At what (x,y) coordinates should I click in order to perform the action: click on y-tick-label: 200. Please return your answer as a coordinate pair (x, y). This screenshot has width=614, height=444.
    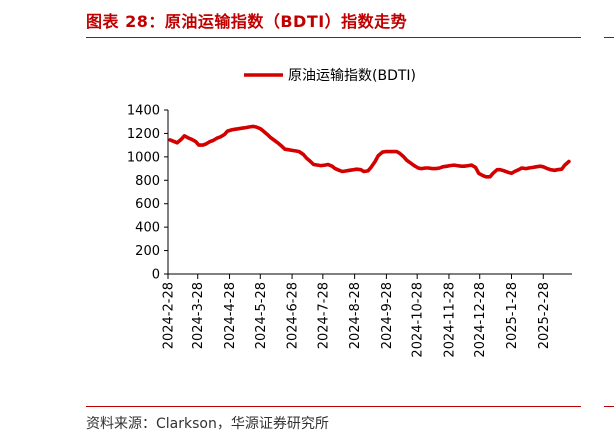
    Looking at the image, I should click on (147, 251).